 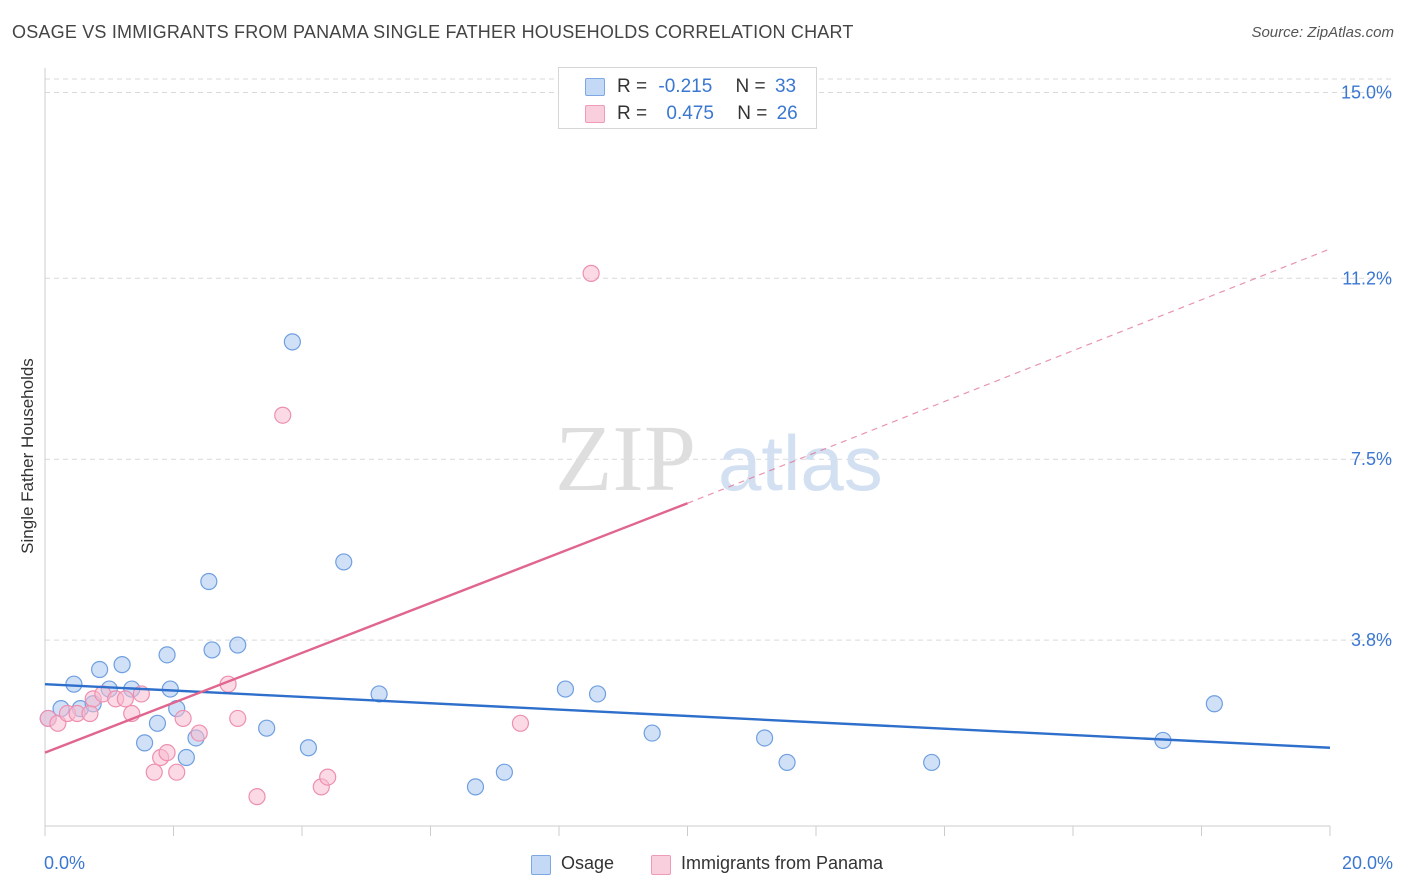 What do you see at coordinates (632, 86) in the screenshot?
I see `osage-r-label: R =` at bounding box center [632, 86].